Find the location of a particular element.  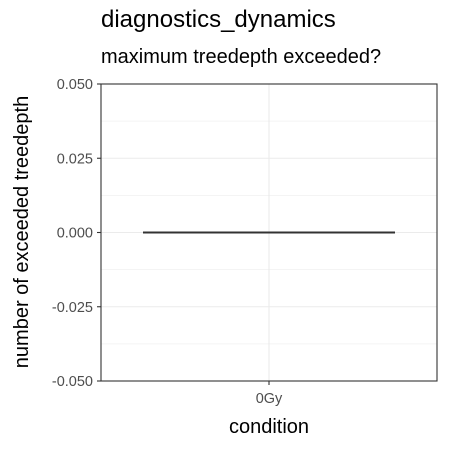

x-axis-title: condition is located at coordinates (269, 427).